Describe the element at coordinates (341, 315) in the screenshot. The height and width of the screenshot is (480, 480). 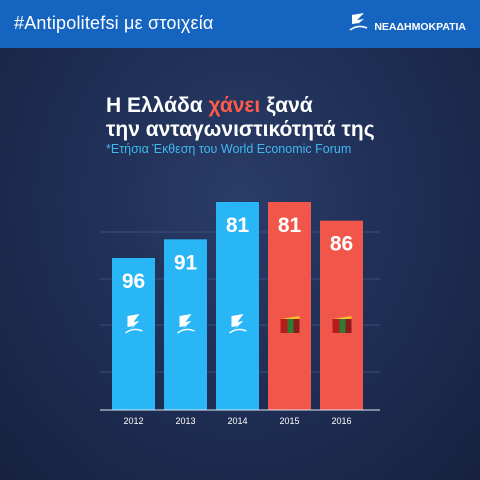
I see `bar-2016` at that location.